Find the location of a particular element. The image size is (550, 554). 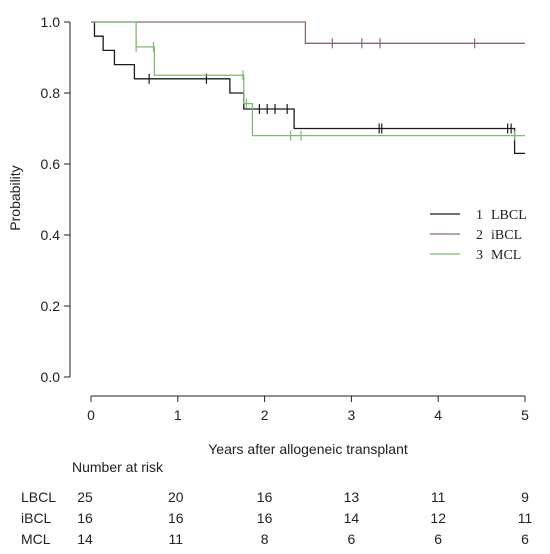

legend-label: MCL is located at coordinates (506, 255).